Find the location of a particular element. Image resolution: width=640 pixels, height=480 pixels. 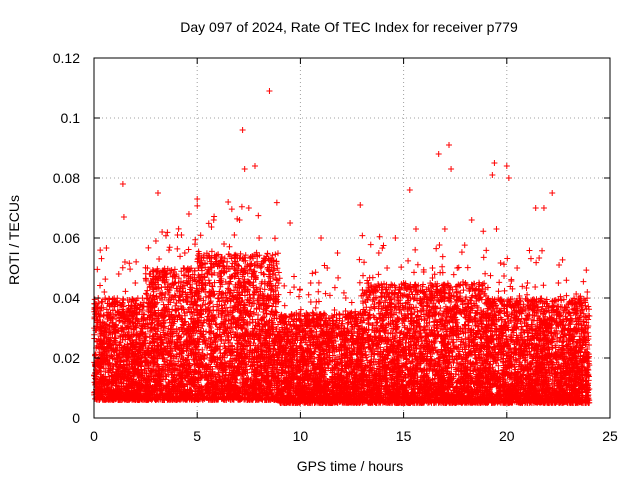

x-axis-label: GPS time / hours is located at coordinates (350, 466).